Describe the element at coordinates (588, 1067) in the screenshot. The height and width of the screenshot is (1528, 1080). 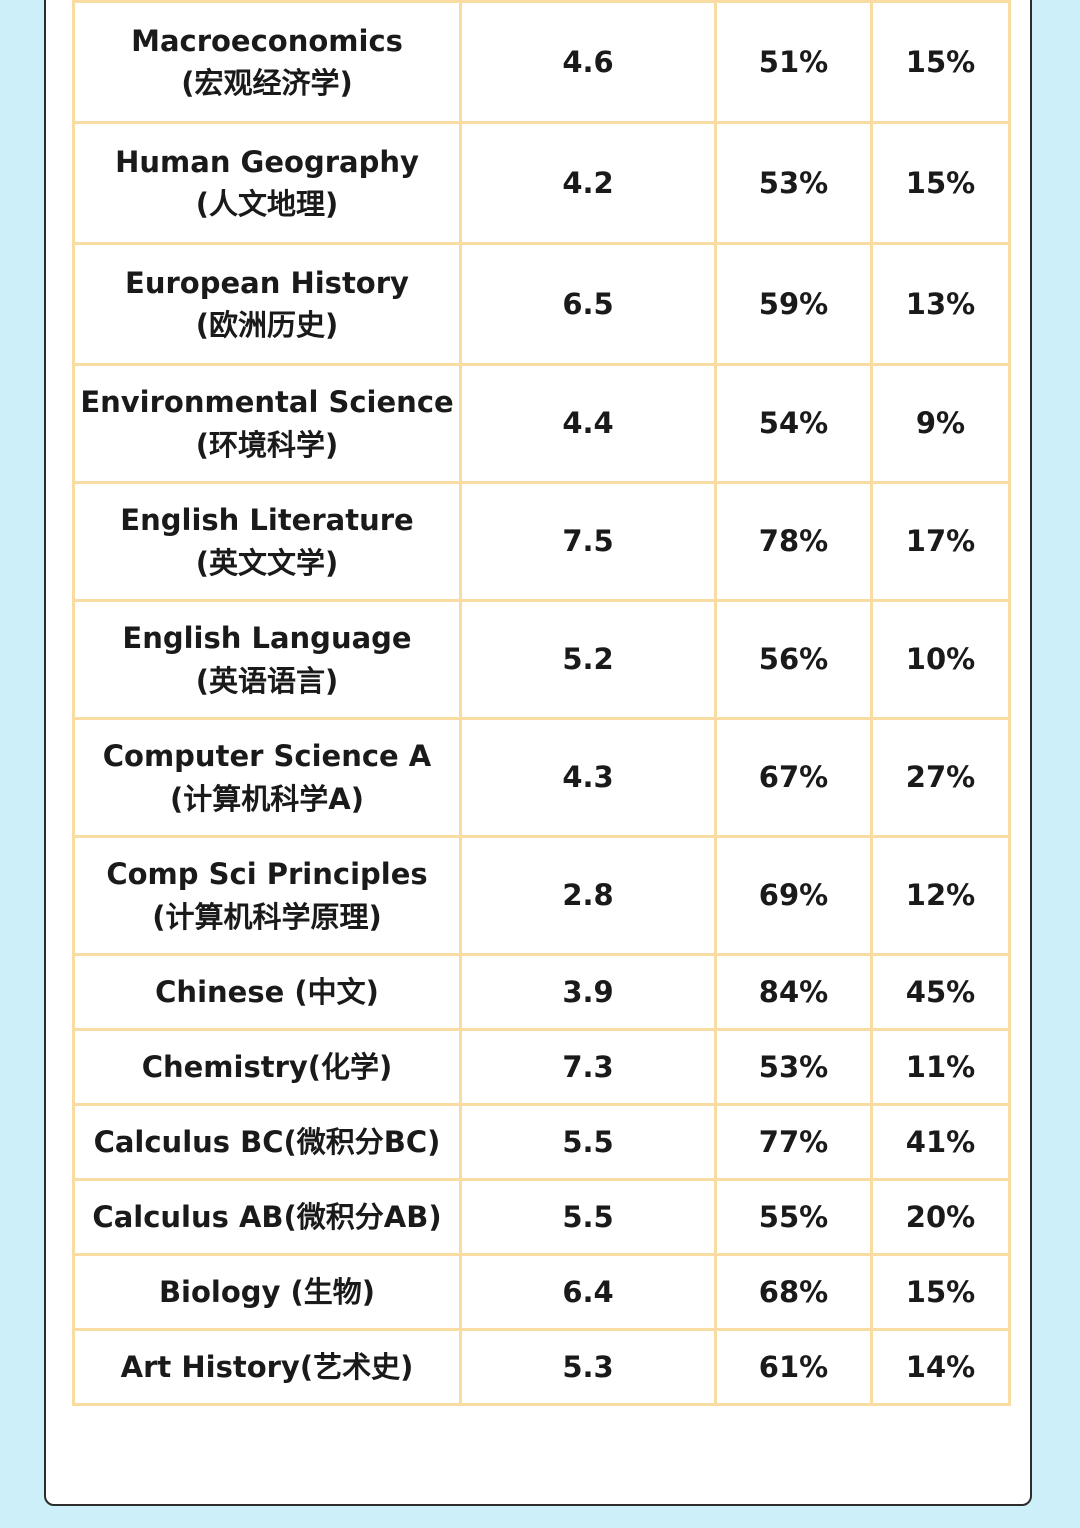
I see `mean-score-cell: 7.3` at that location.